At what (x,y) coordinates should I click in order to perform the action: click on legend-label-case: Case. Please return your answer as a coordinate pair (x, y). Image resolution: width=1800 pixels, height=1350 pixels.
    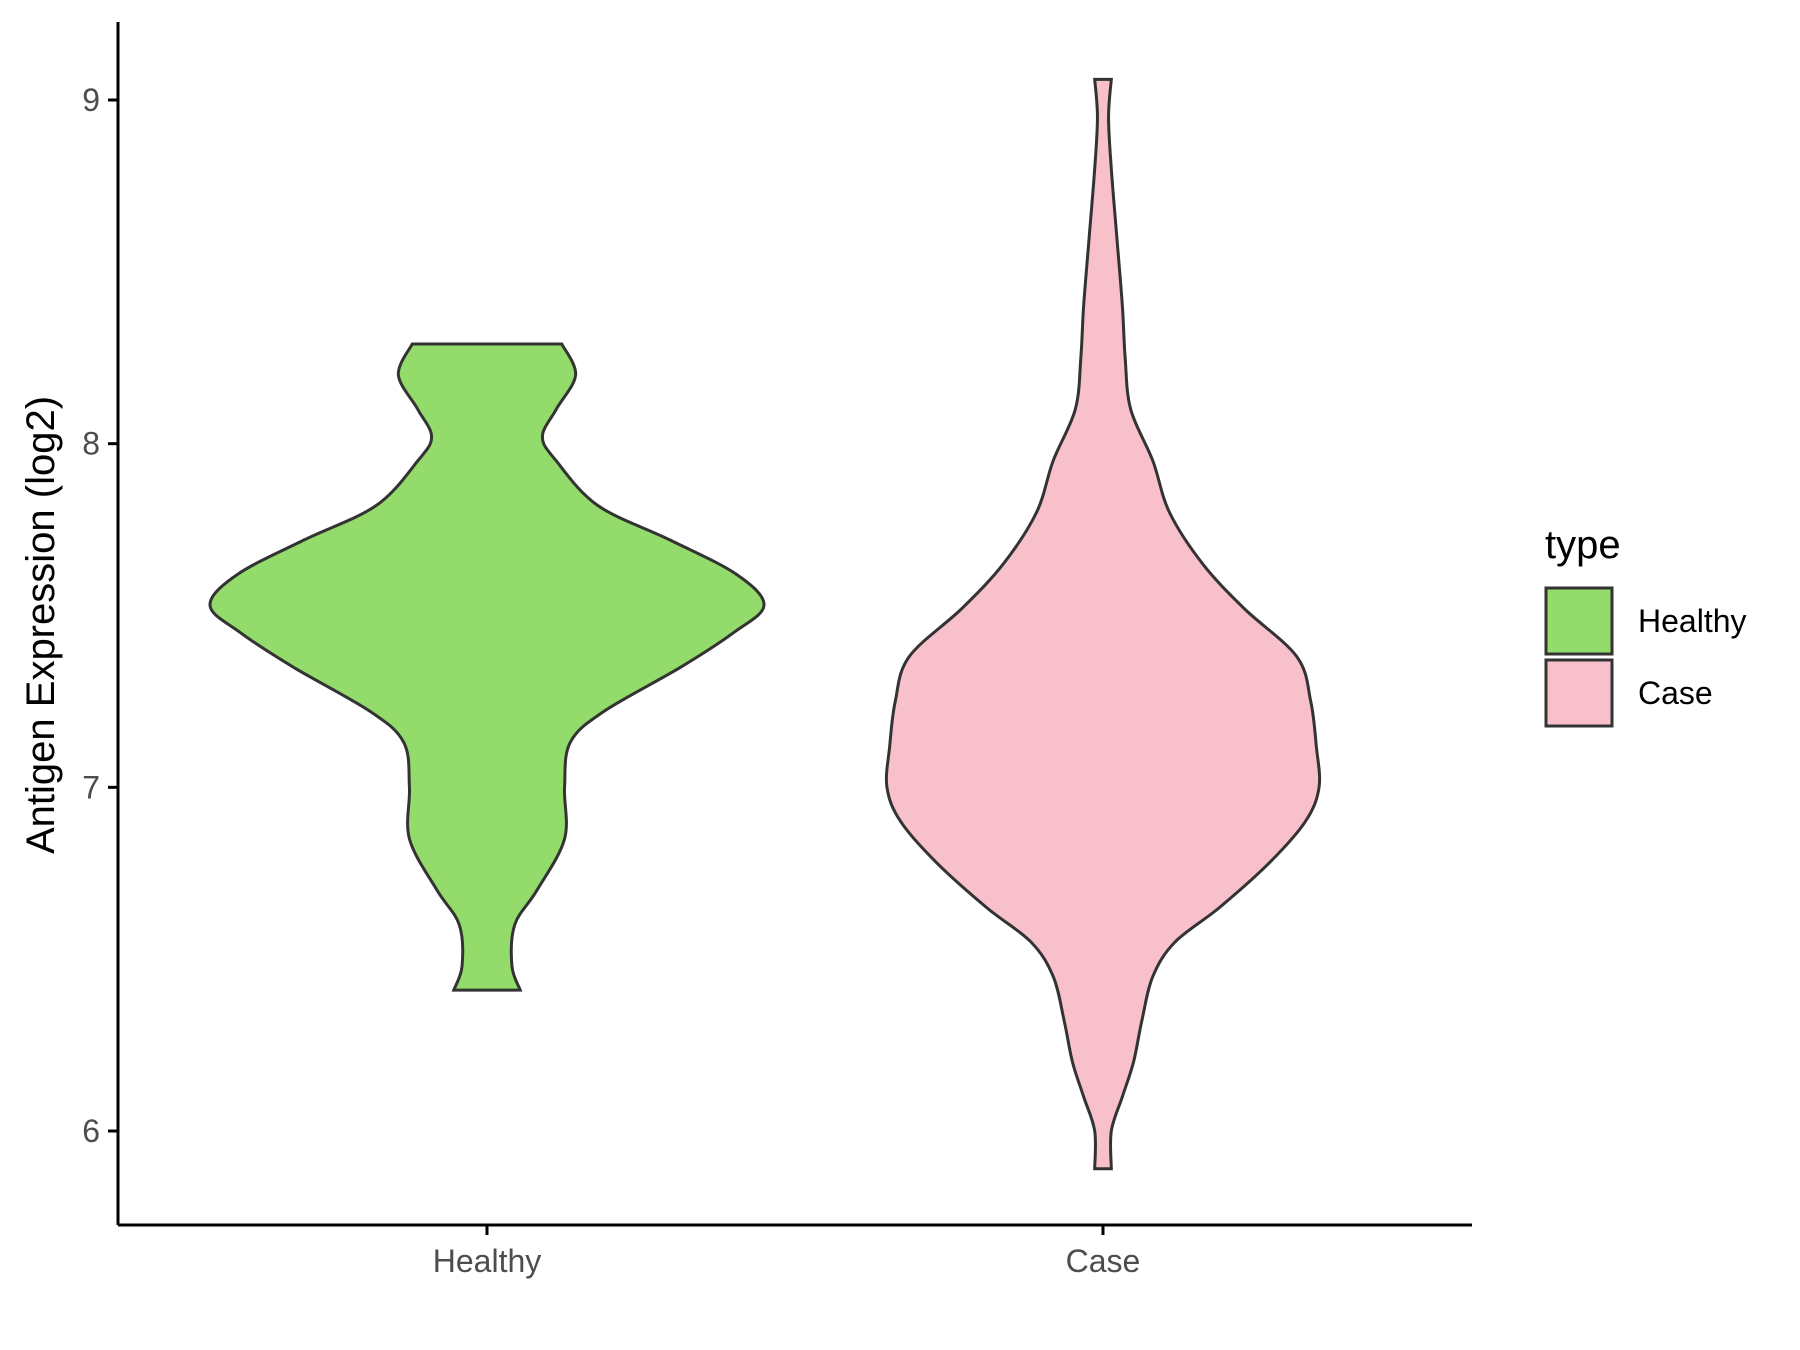
    Looking at the image, I should click on (1675, 693).